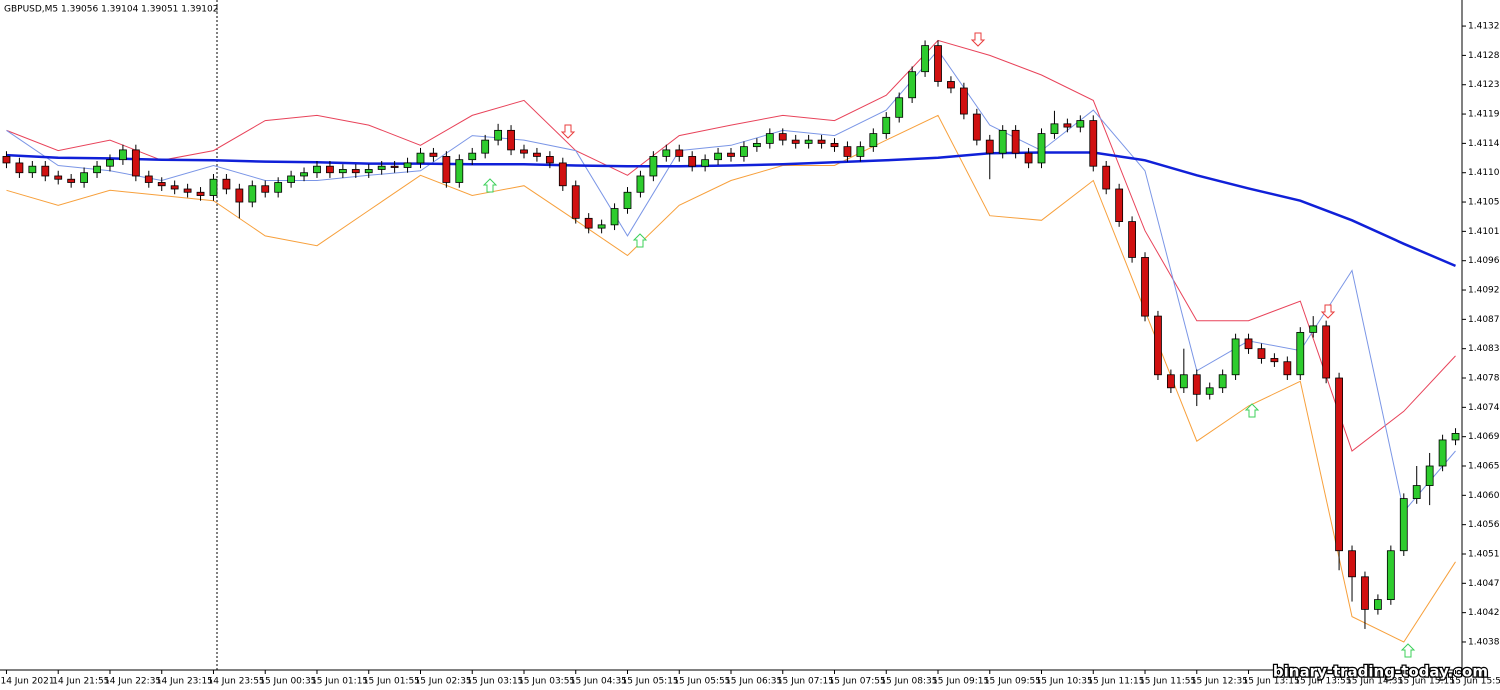  What do you see at coordinates (1484, 584) in the screenshot?
I see `y-tick-label: 1.40470` at bounding box center [1484, 584].